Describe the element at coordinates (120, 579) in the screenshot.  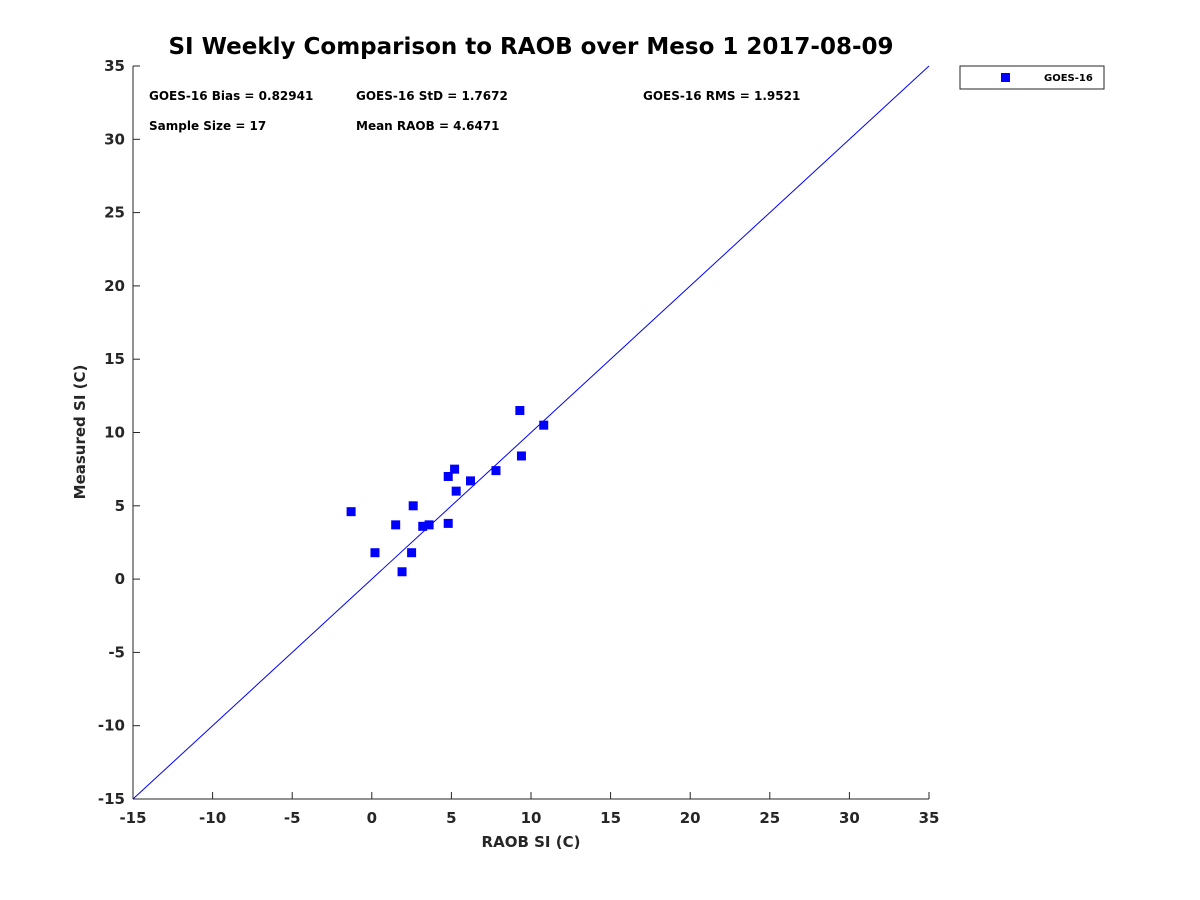
I see `y-tick-label: 0` at that location.